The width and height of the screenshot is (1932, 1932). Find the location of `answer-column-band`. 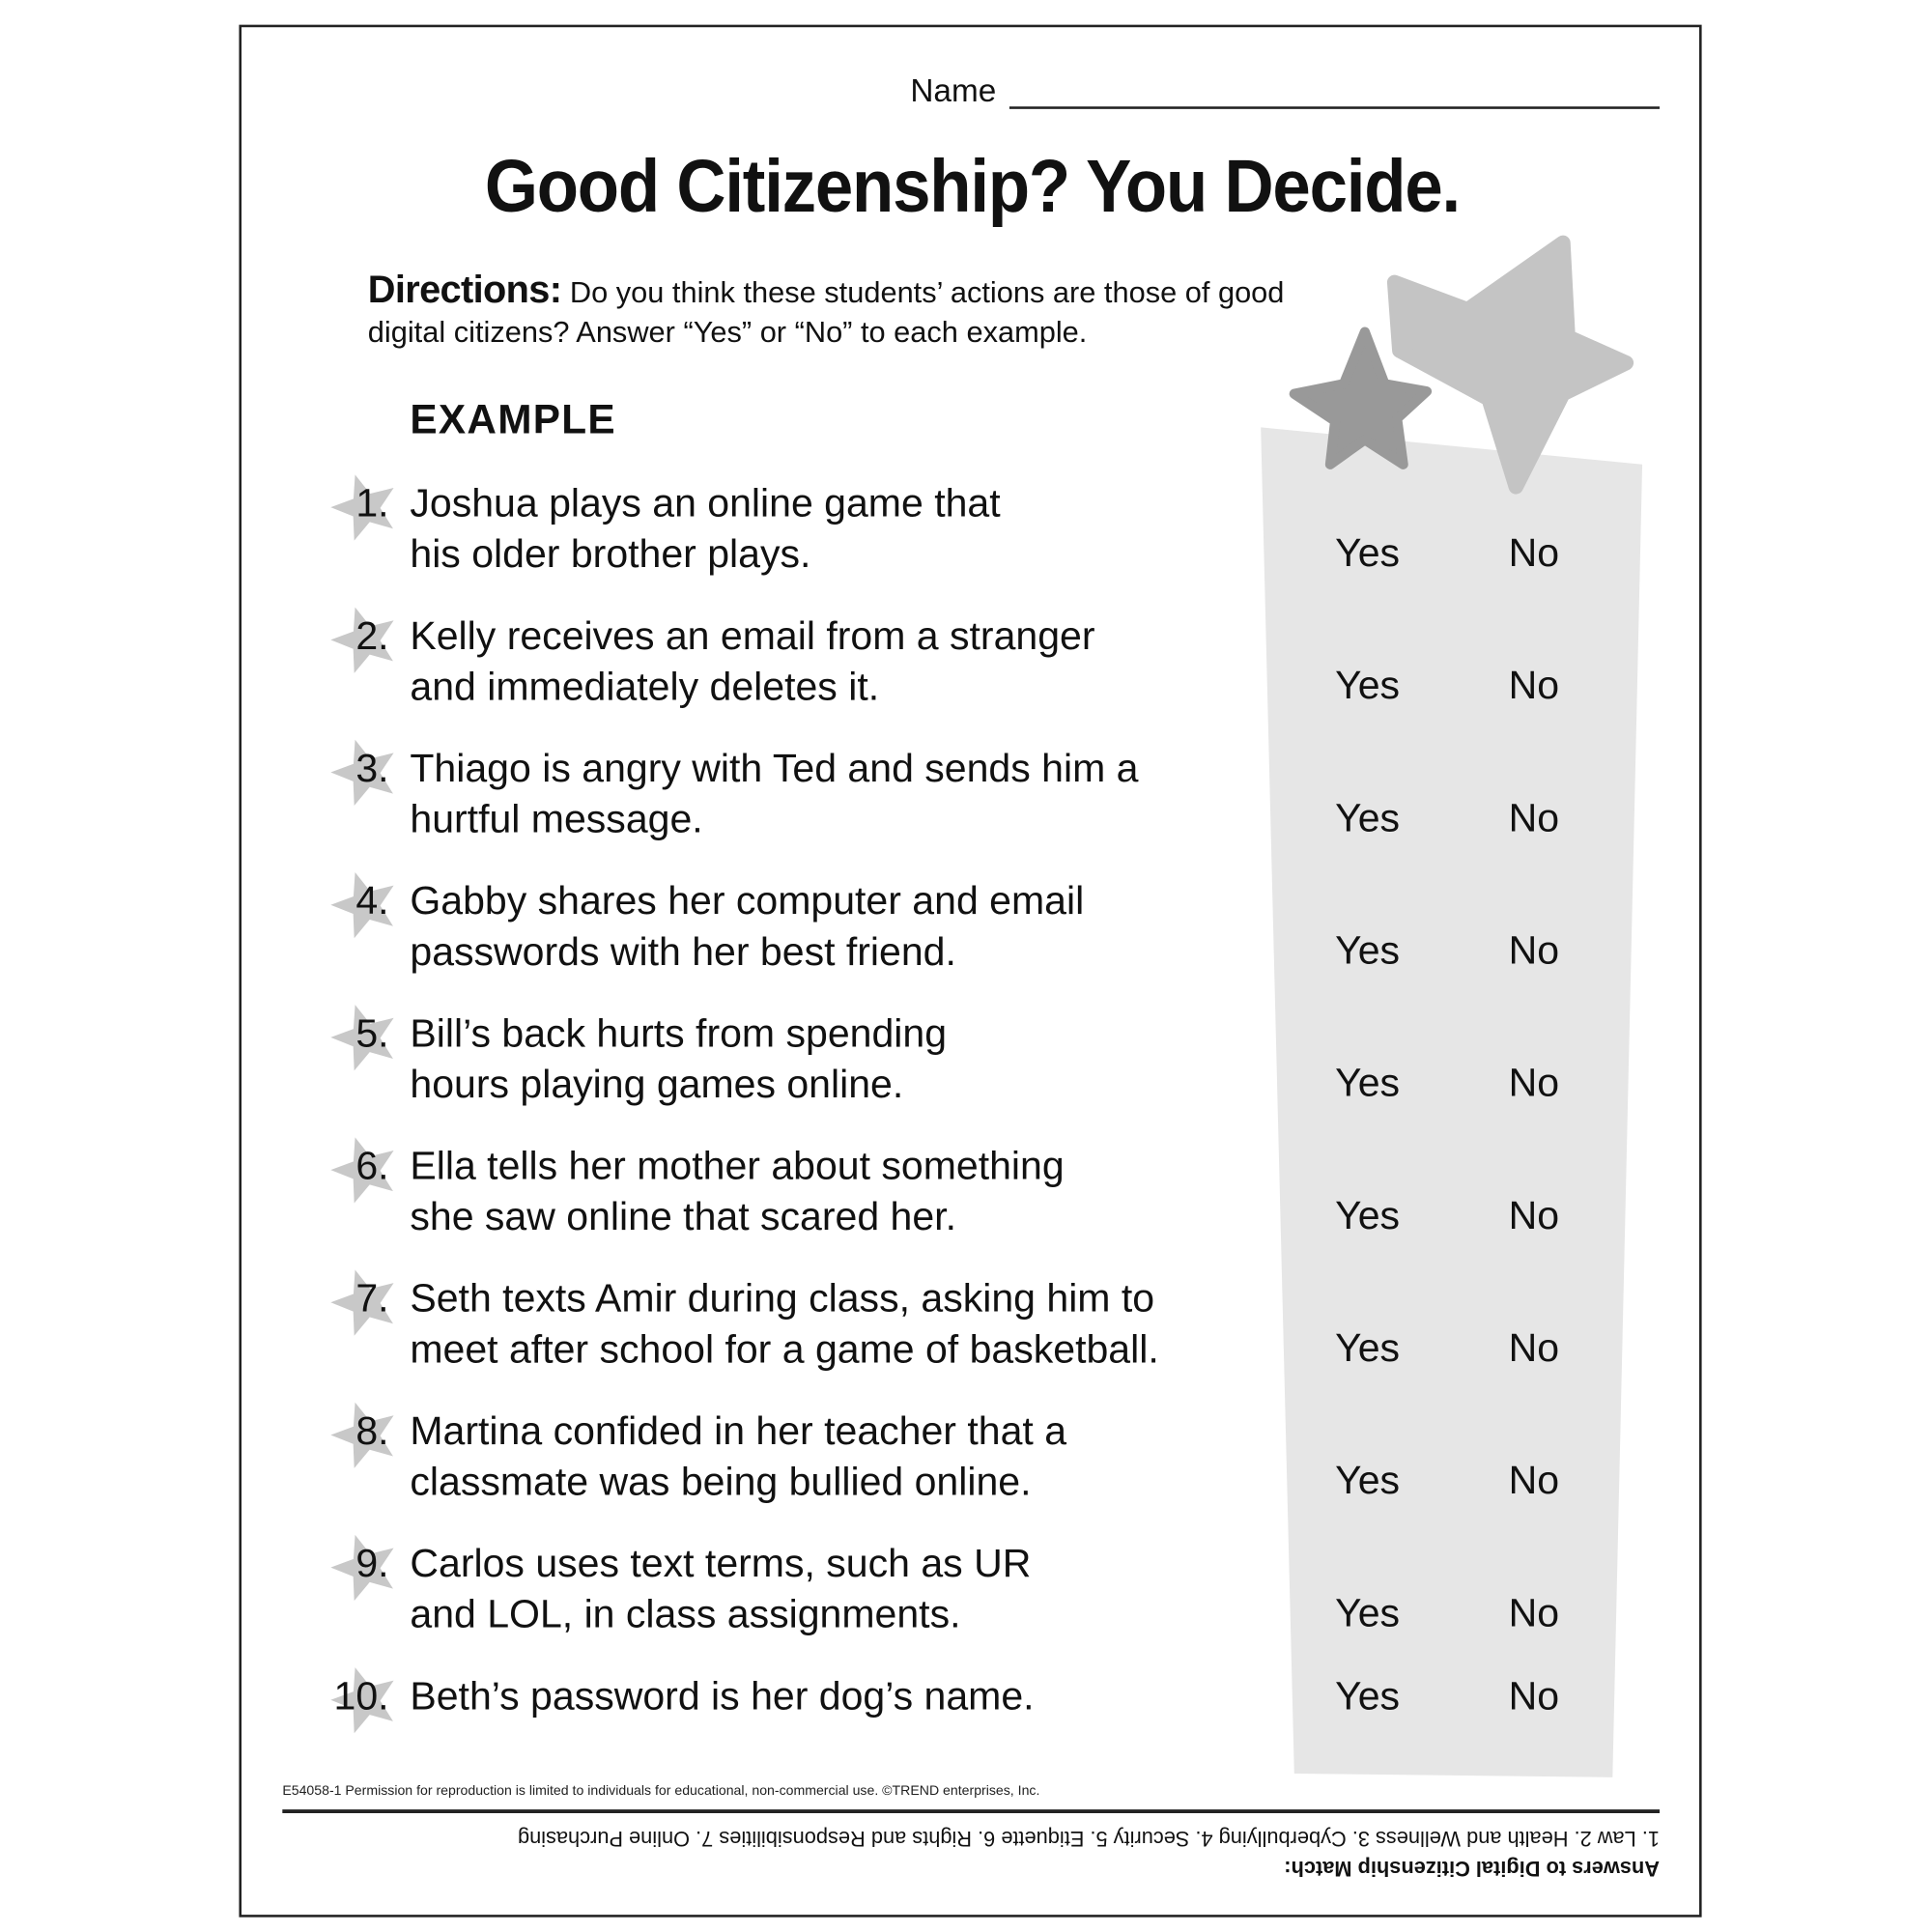

answer-column-band is located at coordinates (1452, 1102).